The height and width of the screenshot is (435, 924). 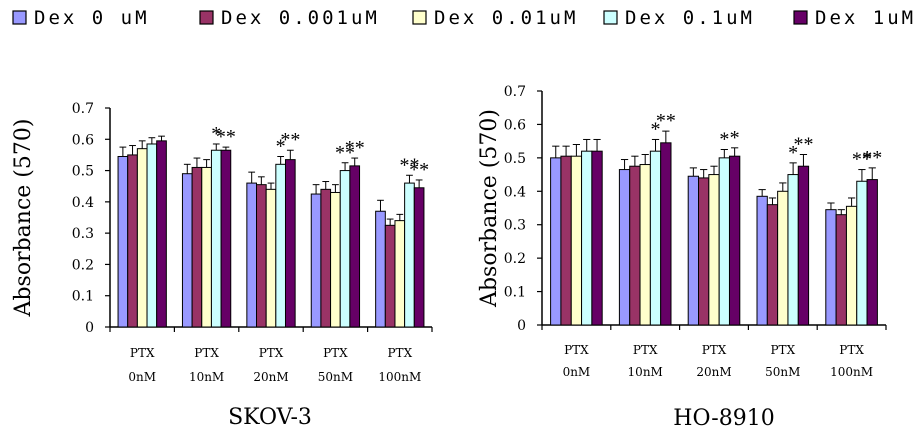 I want to click on category-label-line2: 0nM, so click(x=577, y=372).